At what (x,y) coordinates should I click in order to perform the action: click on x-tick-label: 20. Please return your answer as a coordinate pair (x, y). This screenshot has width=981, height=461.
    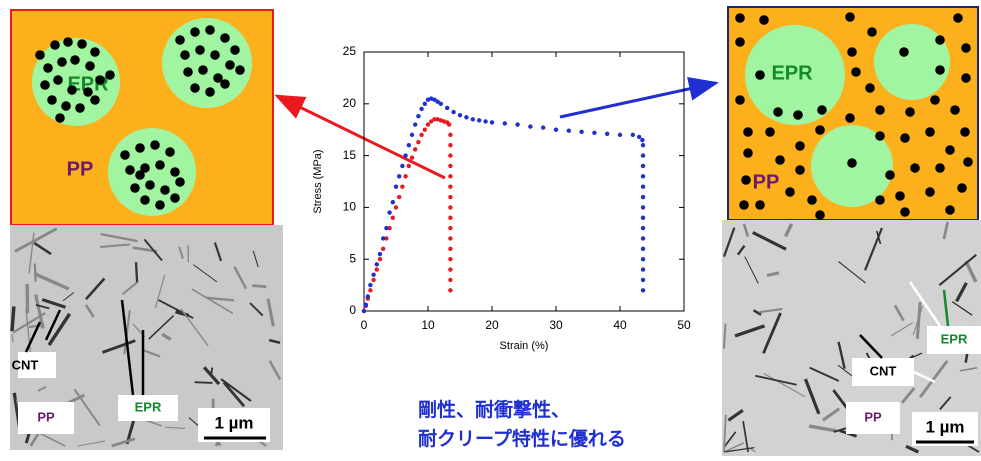
    Looking at the image, I should click on (492, 325).